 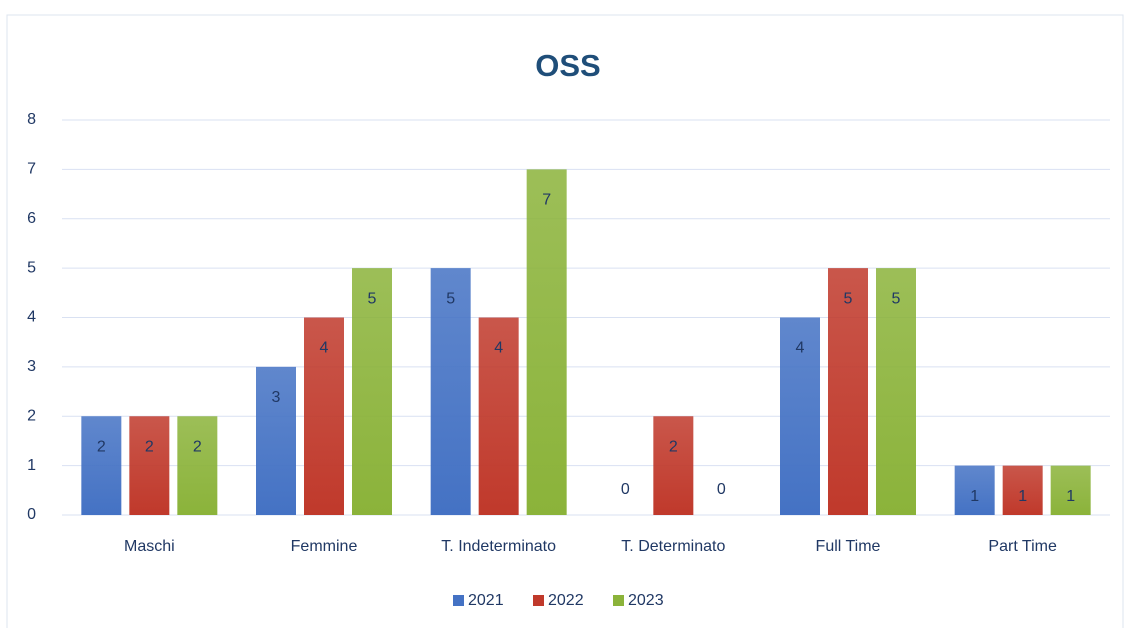 I want to click on x-tick-label: Maschi, so click(x=149, y=546).